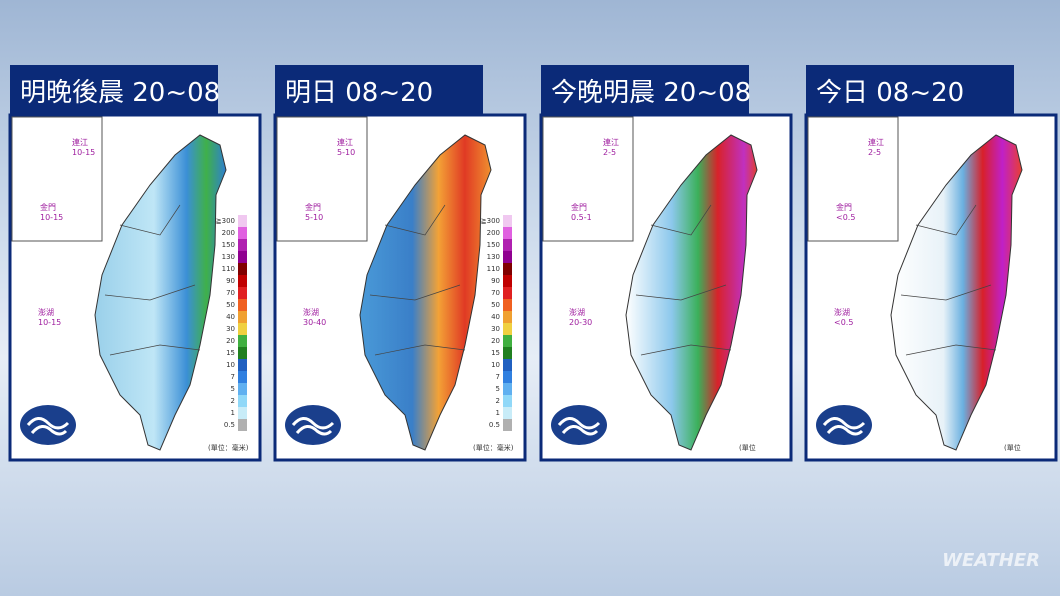 The width and height of the screenshot is (1060, 596). Describe the element at coordinates (493, 269) in the screenshot. I see `legend-label: 110` at that location.